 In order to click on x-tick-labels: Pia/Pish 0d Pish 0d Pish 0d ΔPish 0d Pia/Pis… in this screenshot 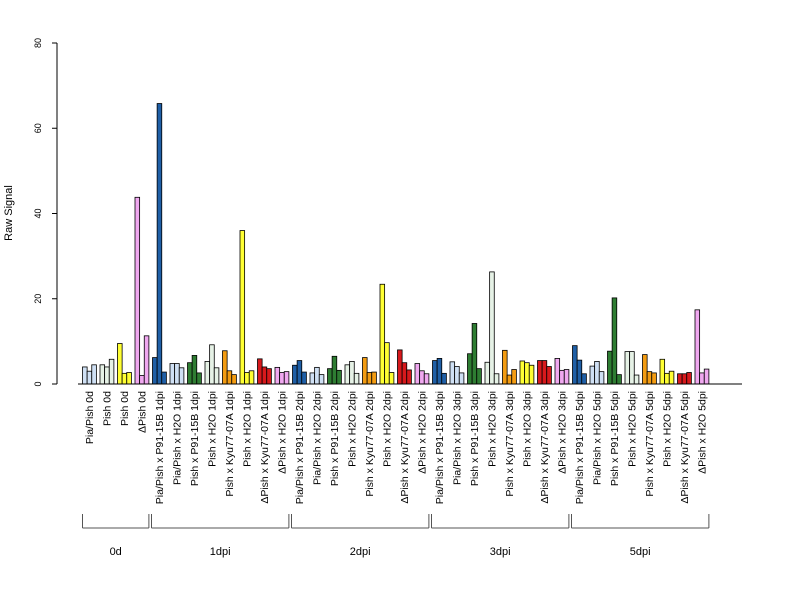, I will do `click(396, 447)`.